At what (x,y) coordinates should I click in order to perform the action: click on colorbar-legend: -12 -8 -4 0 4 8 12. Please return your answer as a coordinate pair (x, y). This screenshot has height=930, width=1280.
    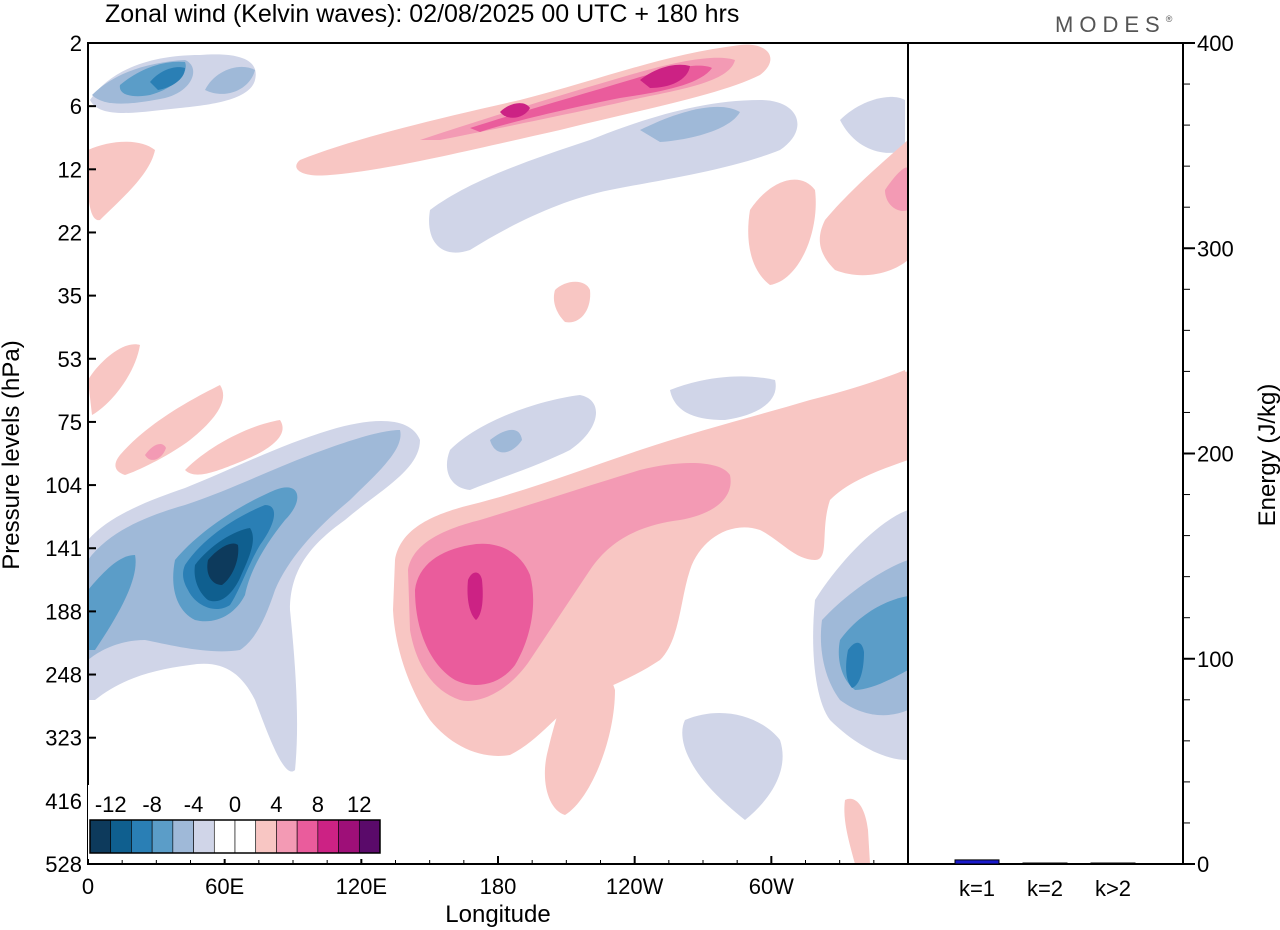
    Looking at the image, I should click on (238, 822).